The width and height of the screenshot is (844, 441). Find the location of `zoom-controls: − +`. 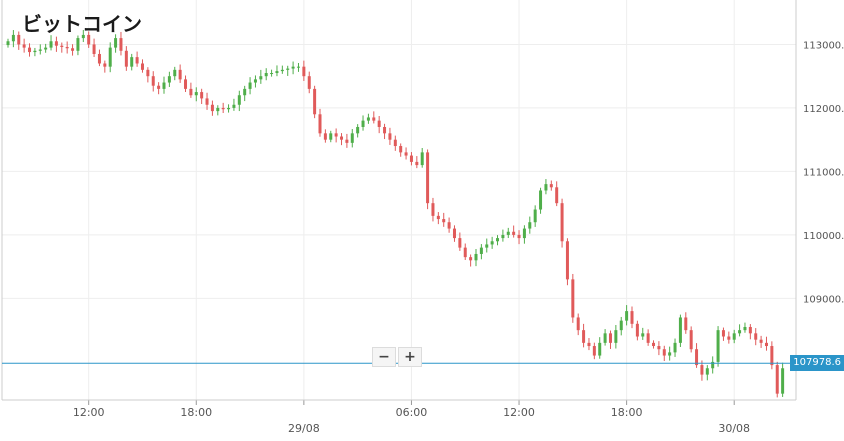

zoom-controls: − + is located at coordinates (397, 357).